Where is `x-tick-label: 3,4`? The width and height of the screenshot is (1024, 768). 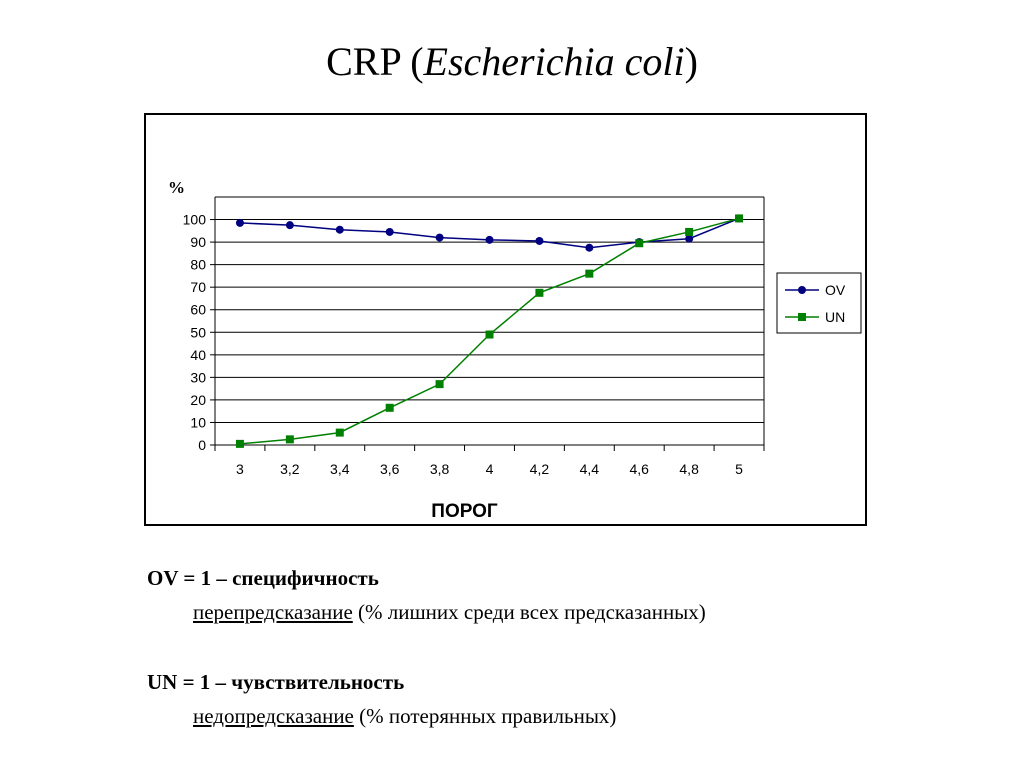 x-tick-label: 3,4 is located at coordinates (340, 469).